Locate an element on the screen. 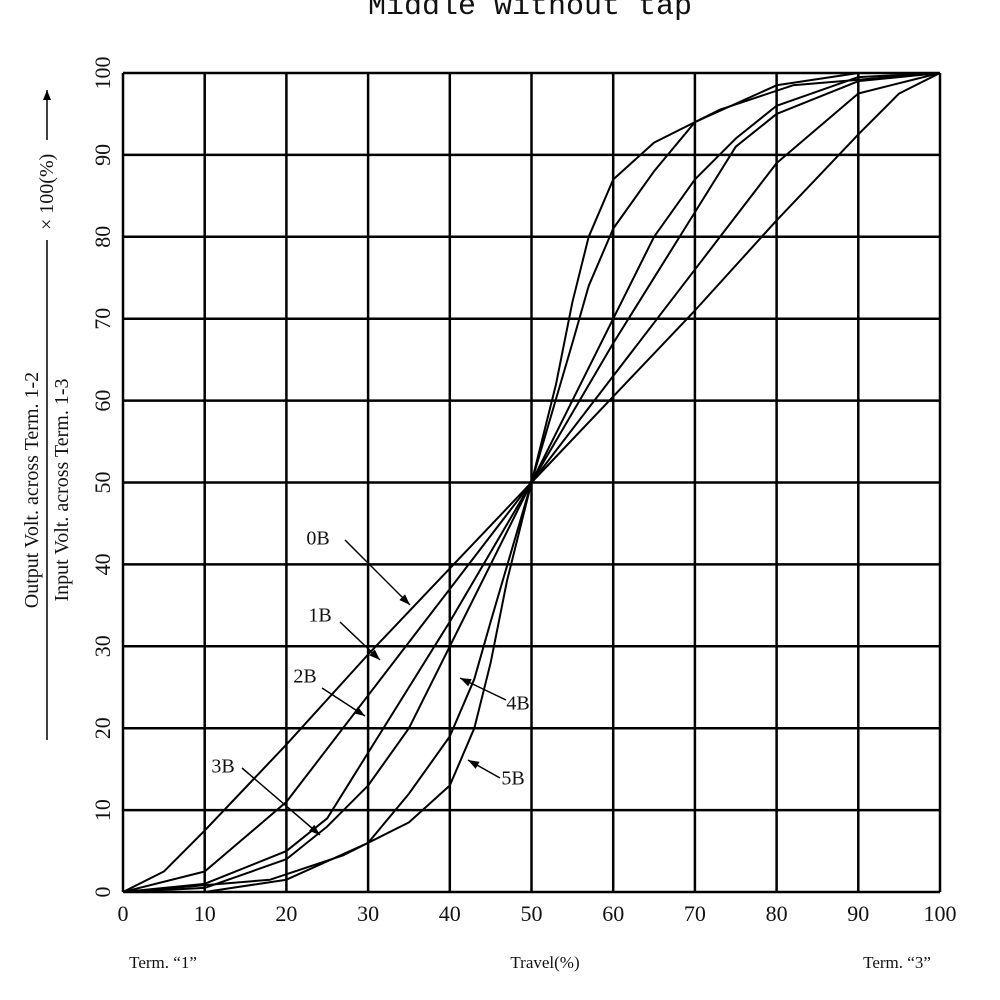  y-tick-label: 0 is located at coordinates (102, 892).